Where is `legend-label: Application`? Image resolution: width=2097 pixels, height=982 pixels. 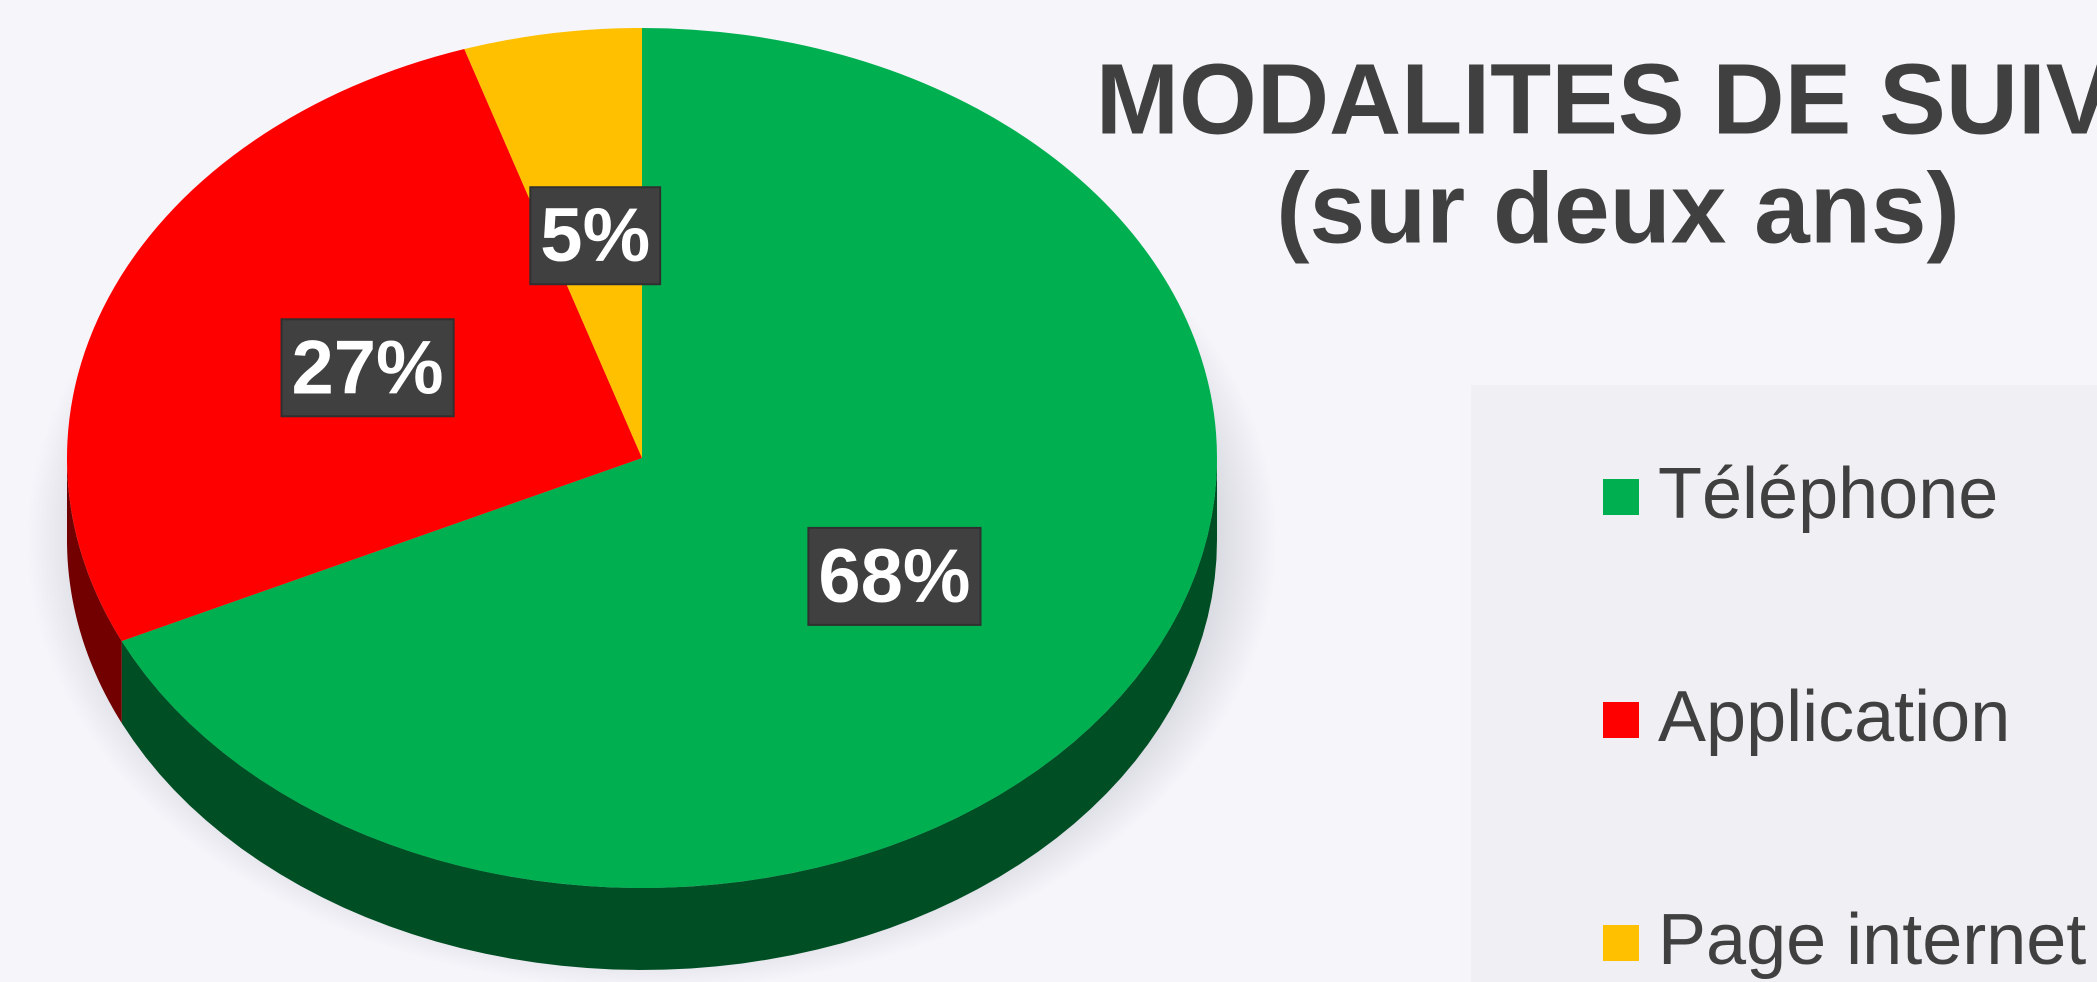
legend-label: Application is located at coordinates (1834, 717).